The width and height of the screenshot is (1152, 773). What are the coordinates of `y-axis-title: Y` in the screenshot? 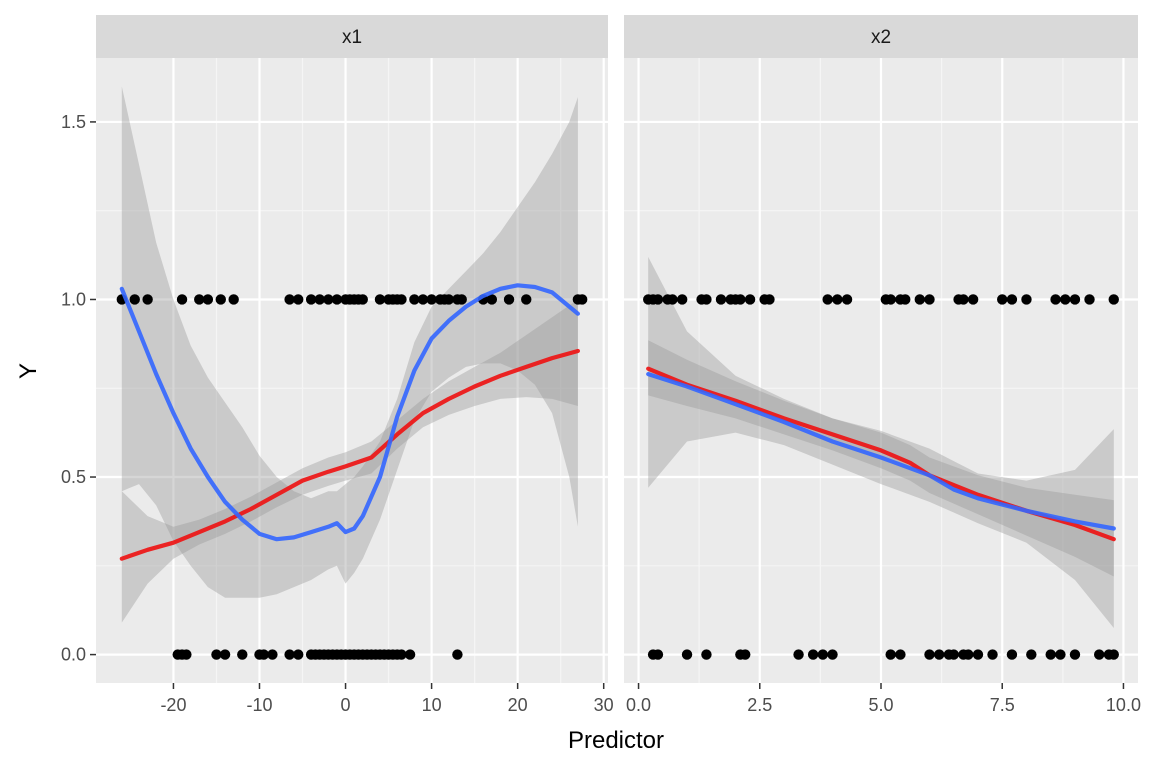 It's located at (28, 371).